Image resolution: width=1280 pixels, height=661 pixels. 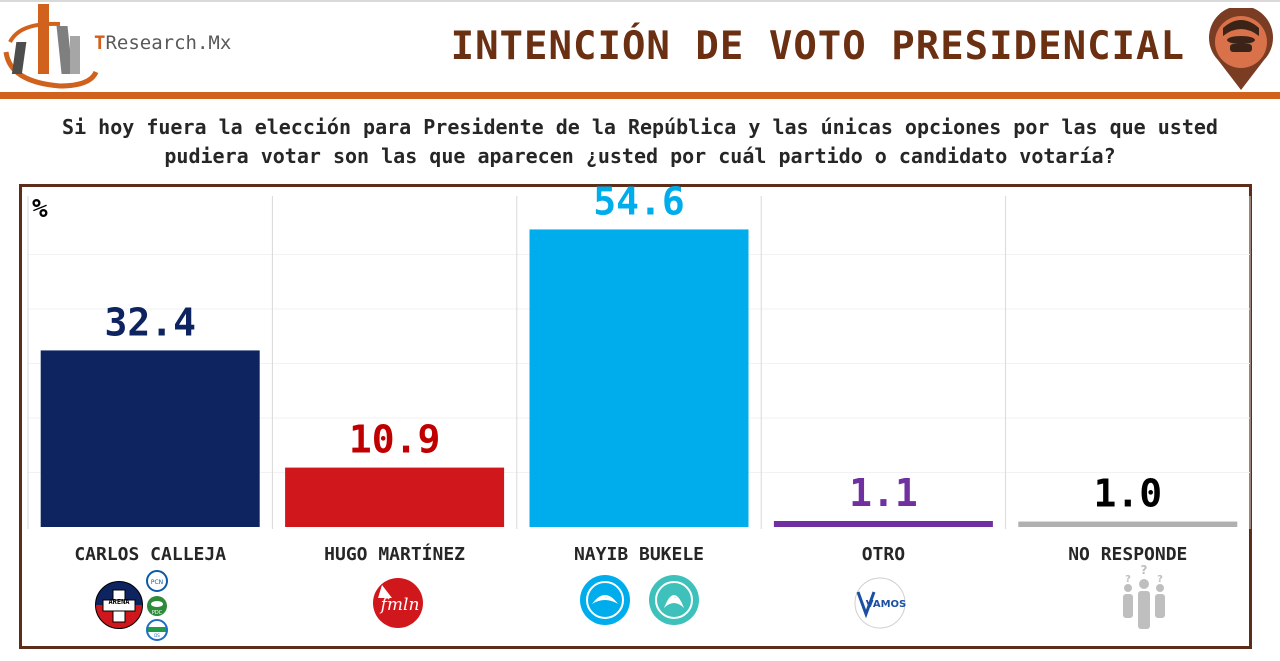 What do you see at coordinates (640, 1) in the screenshot?
I see `top-border` at bounding box center [640, 1].